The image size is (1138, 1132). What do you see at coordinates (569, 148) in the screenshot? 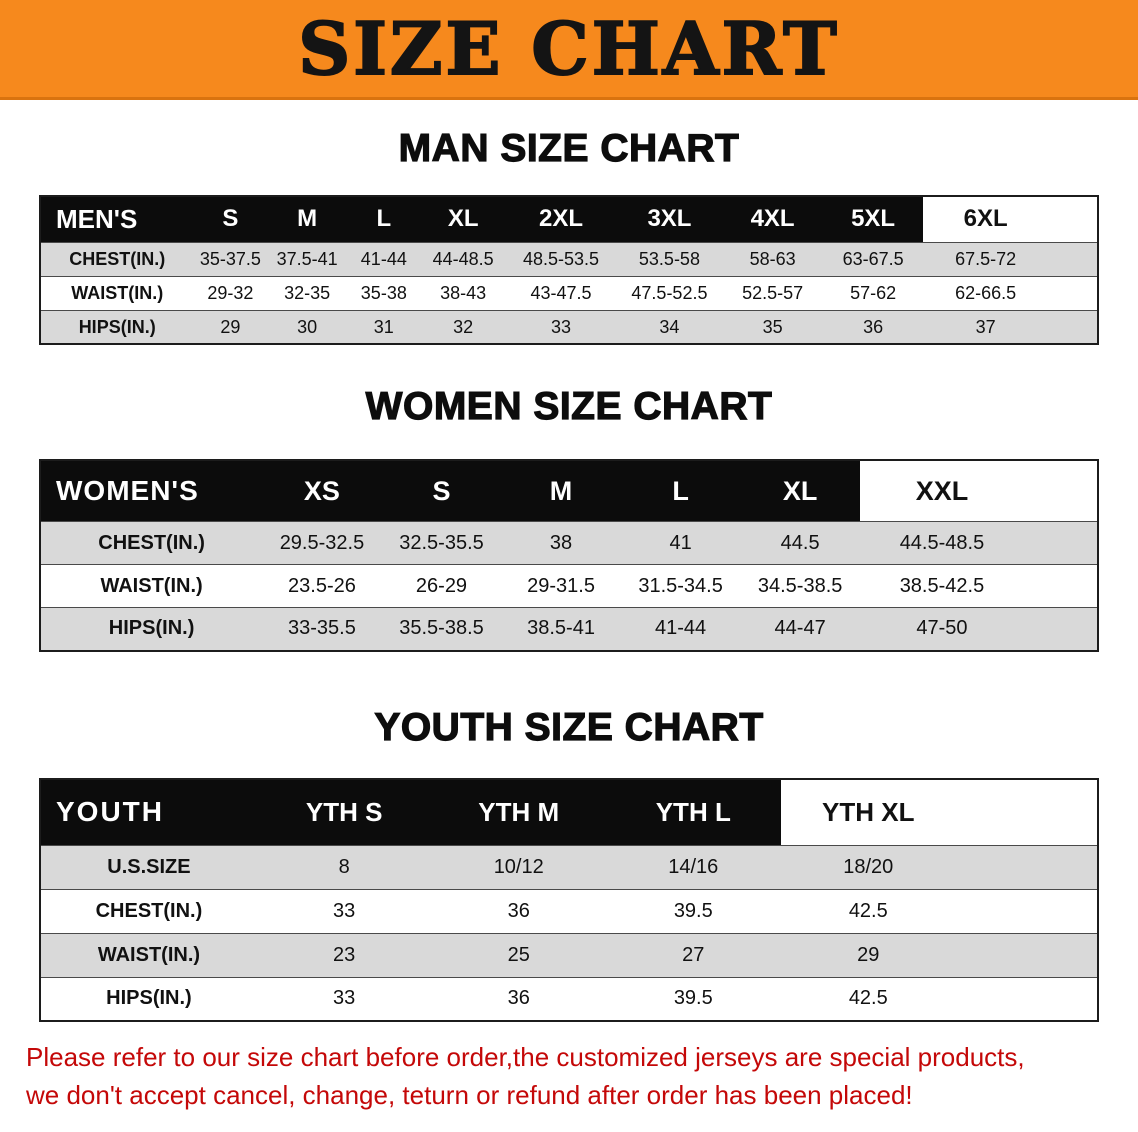
I see `men-section-heading: MAN SIZE CHART` at bounding box center [569, 148].